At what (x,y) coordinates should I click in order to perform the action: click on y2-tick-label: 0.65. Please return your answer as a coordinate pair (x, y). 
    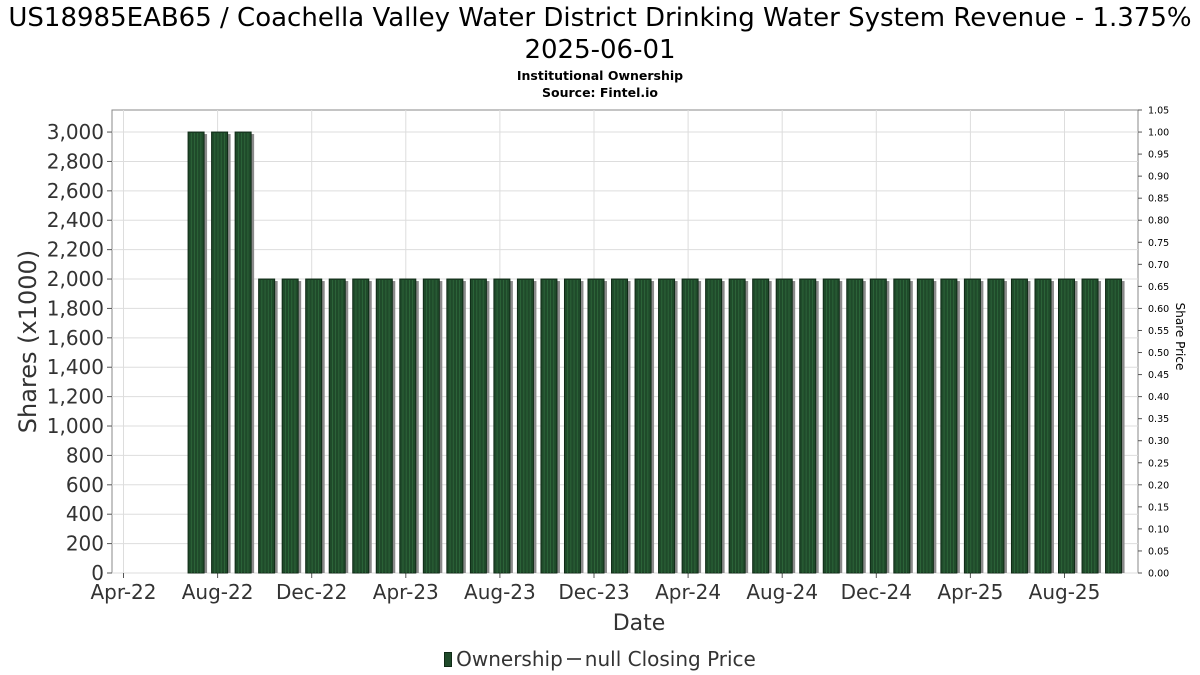
    Looking at the image, I should click on (1158, 287).